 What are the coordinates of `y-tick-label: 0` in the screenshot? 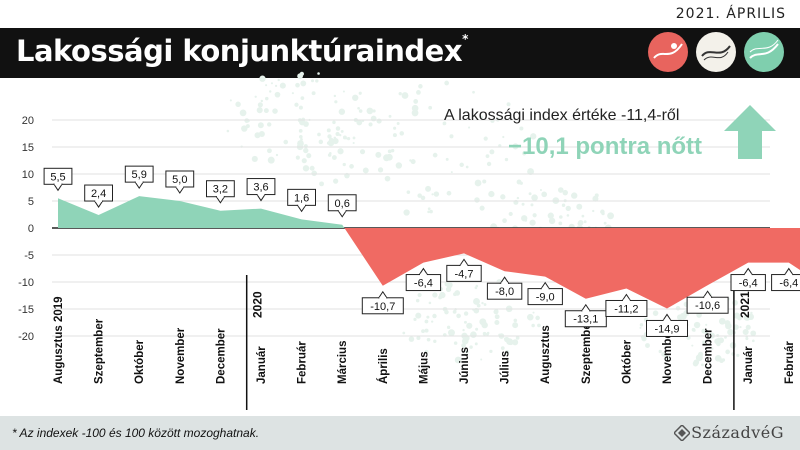 It's located at (31, 229).